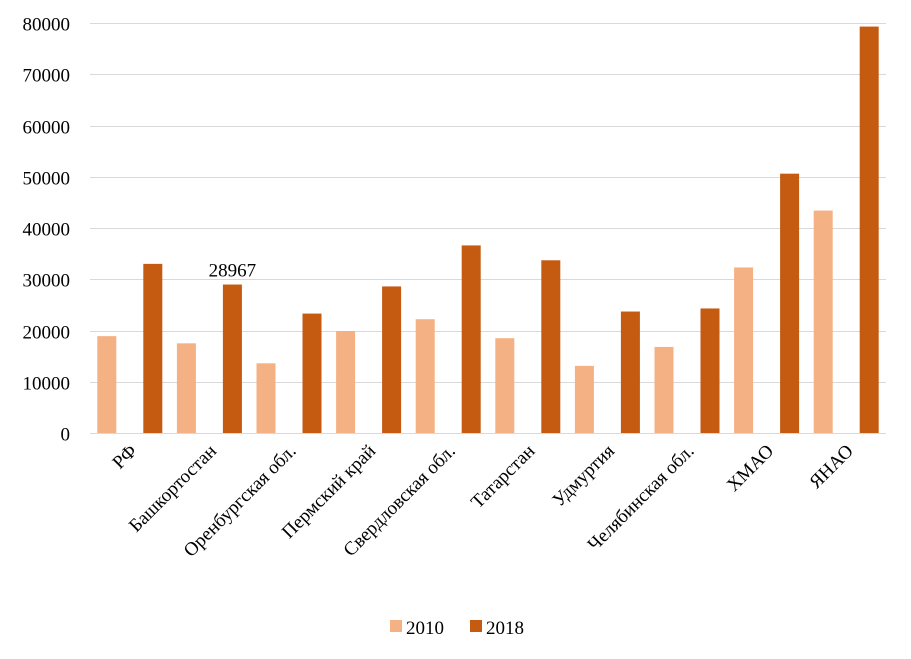 Image resolution: width=911 pixels, height=659 pixels. I want to click on y-tick-label: 30000, so click(47, 281).